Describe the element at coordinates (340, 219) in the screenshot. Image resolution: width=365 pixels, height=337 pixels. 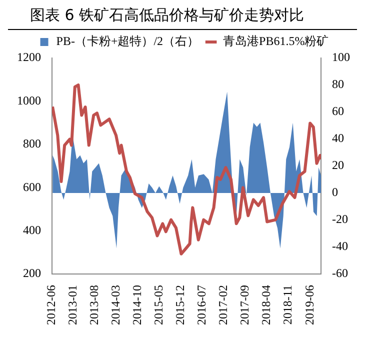
I see `y2-tick-label: -20` at that location.